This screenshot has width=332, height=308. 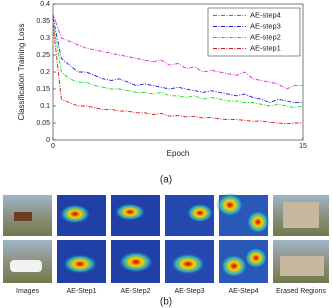 I want to click on legend-label: AE-step1, so click(x=265, y=47).